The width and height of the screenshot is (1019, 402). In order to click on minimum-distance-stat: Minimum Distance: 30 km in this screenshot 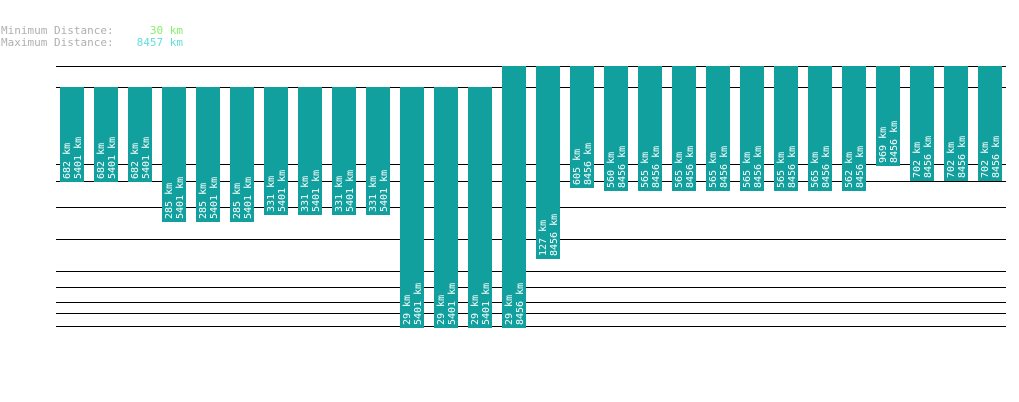, I will do `click(92, 30)`.